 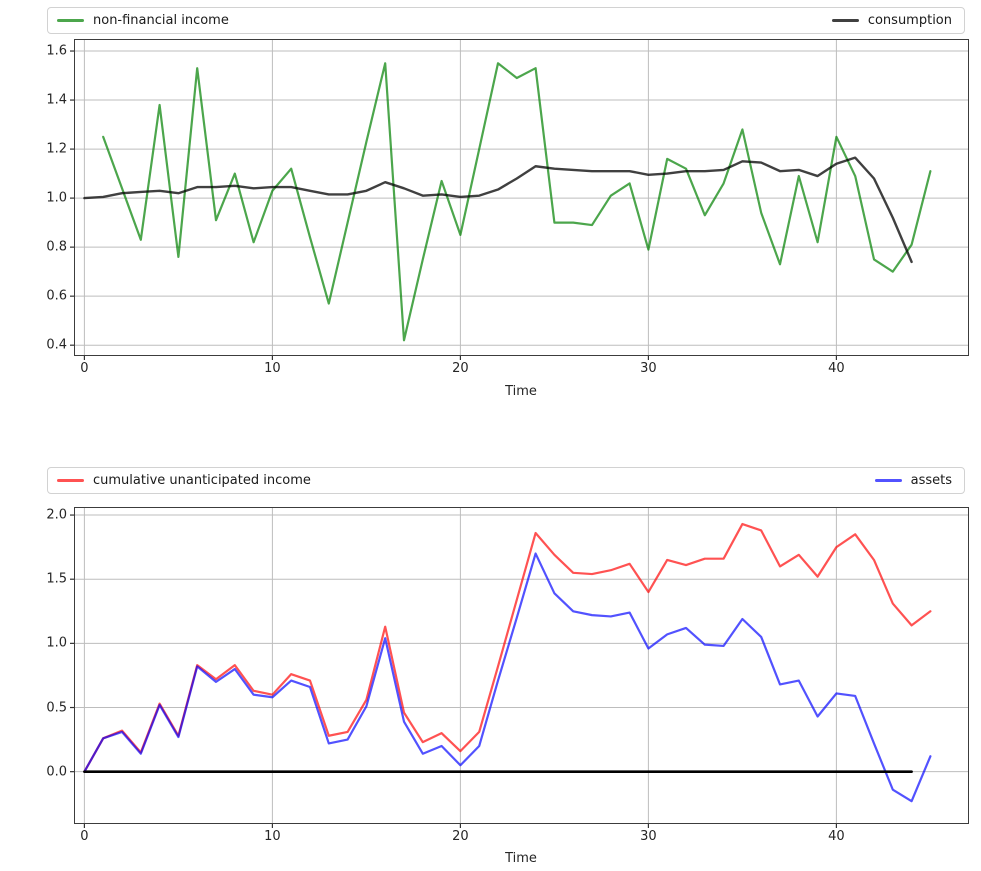 I want to click on y-tick-label: 2.0, so click(x=56, y=515).